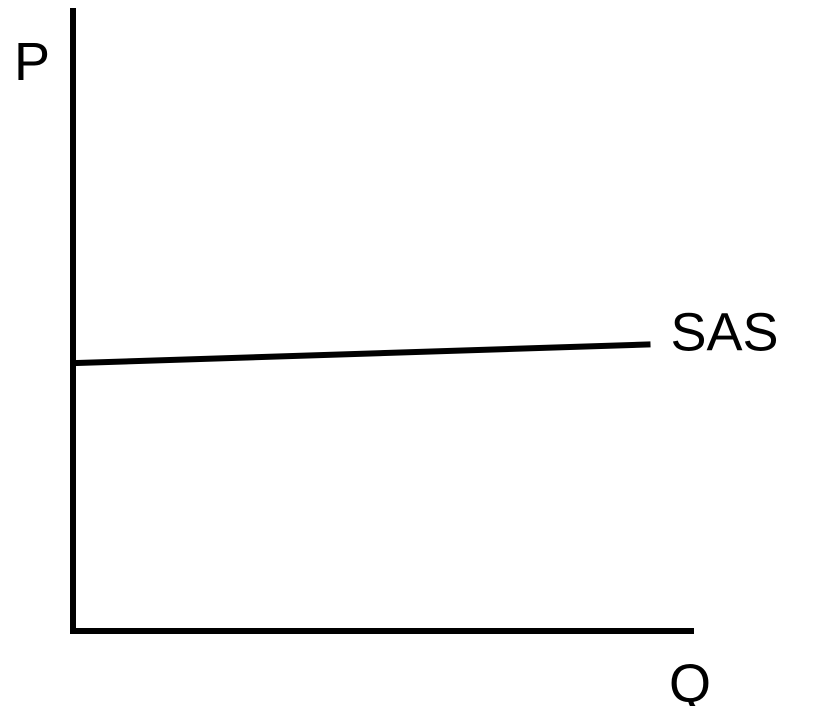 The height and width of the screenshot is (706, 813). Describe the element at coordinates (425, 334) in the screenshot. I see `series-layer: SAS` at that location.